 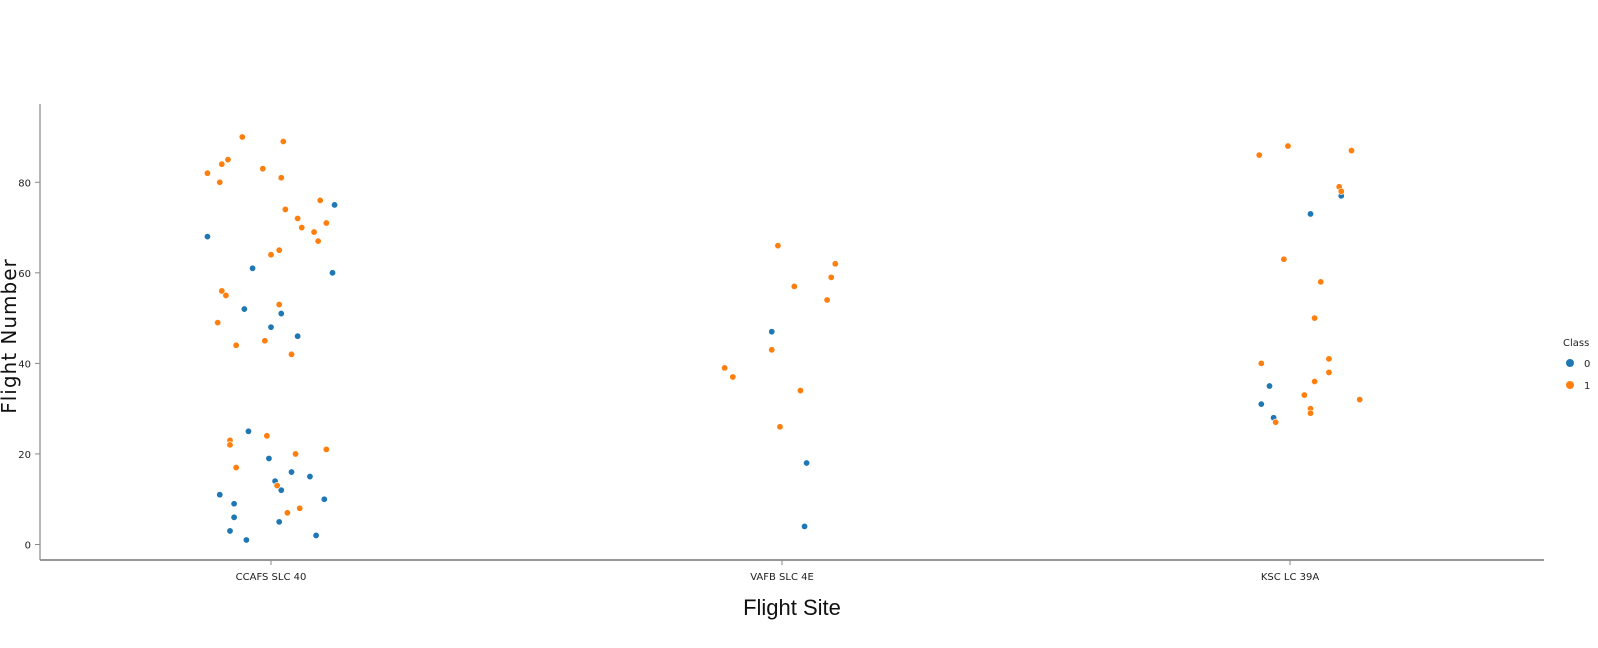 What do you see at coordinates (782, 577) in the screenshot?
I see `x-tick-label: VAFB SLC 4E` at bounding box center [782, 577].